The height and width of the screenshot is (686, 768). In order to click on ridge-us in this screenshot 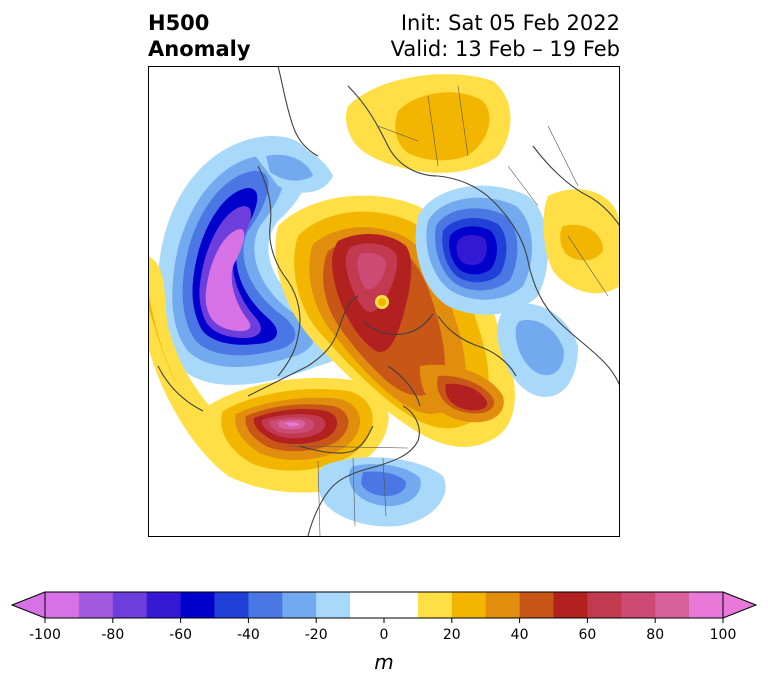, I will do `click(296, 431)`.